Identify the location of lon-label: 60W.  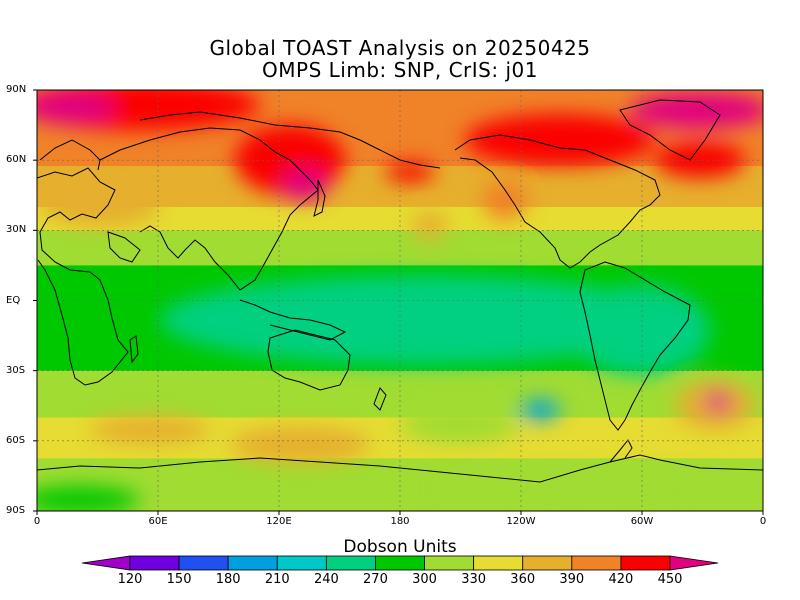
(642, 521).